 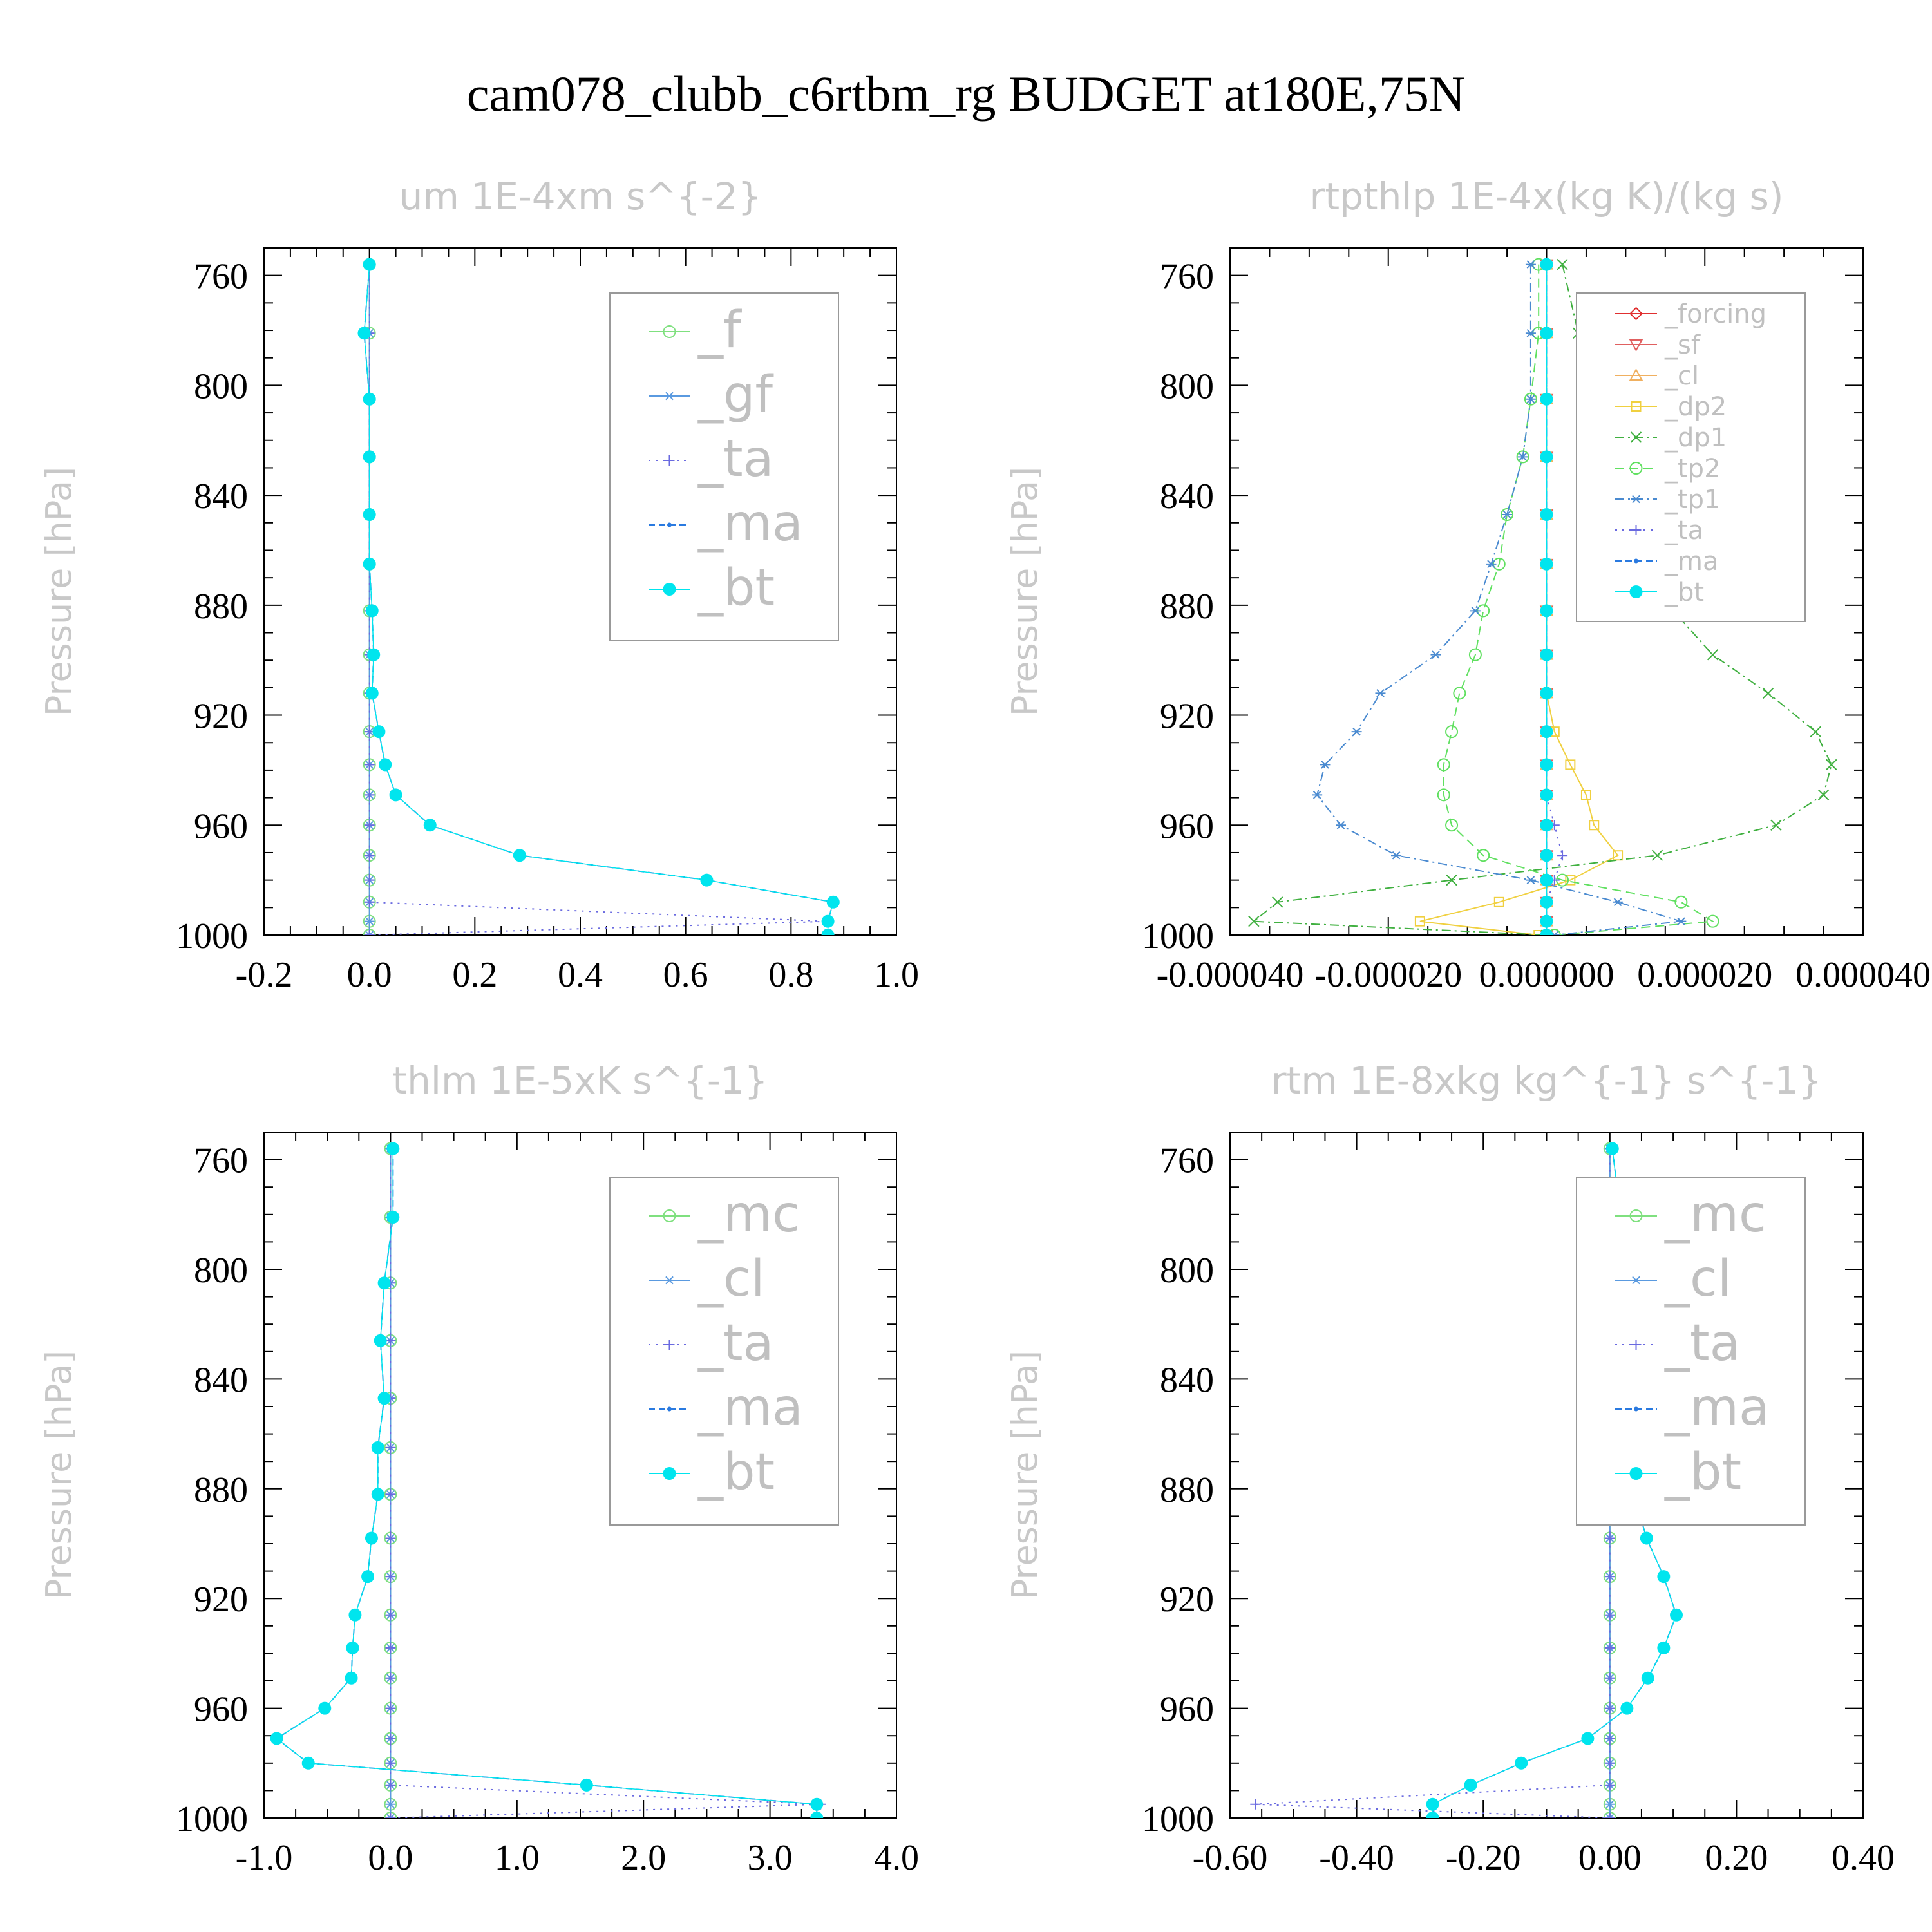 I want to click on y-tick-label: 920, so click(x=221, y=717).